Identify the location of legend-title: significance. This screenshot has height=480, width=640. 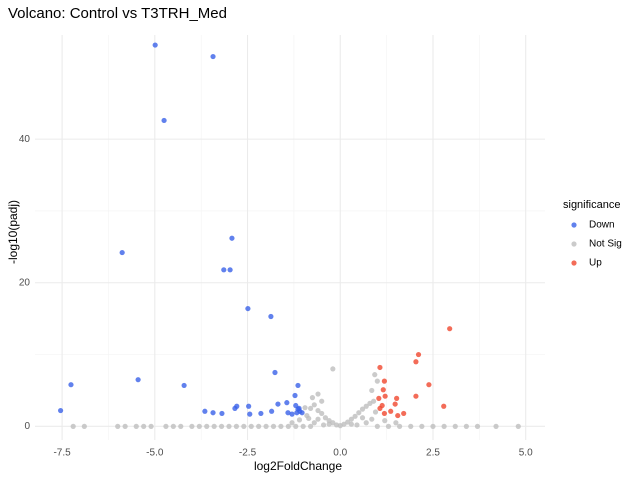
(591, 205).